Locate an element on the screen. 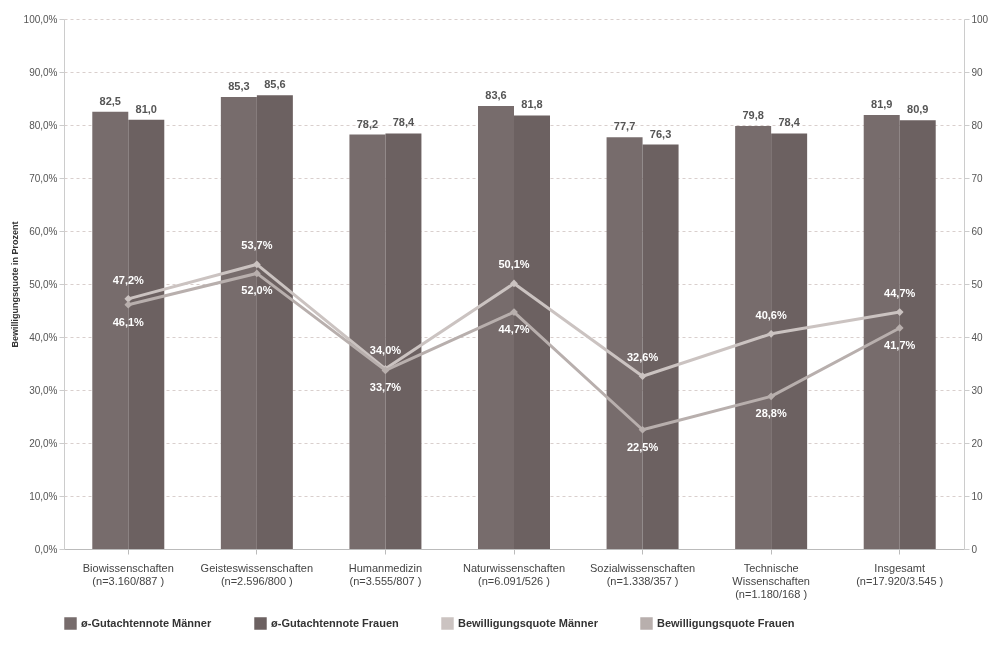 The image size is (1005, 661). data-label: 76,3 is located at coordinates (660, 133).